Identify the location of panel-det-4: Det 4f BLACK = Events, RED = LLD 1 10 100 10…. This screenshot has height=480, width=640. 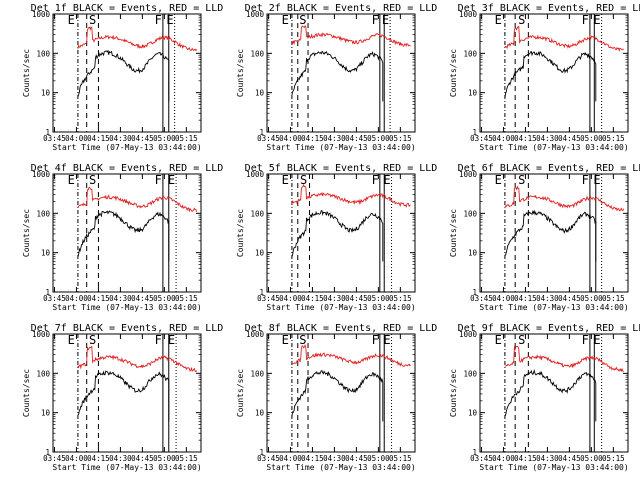
(122, 237).